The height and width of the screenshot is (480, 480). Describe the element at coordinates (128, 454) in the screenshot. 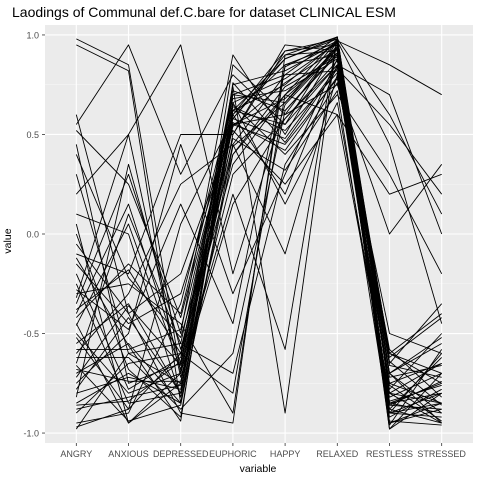

I see `x-tick-label: ANXIOUS` at that location.